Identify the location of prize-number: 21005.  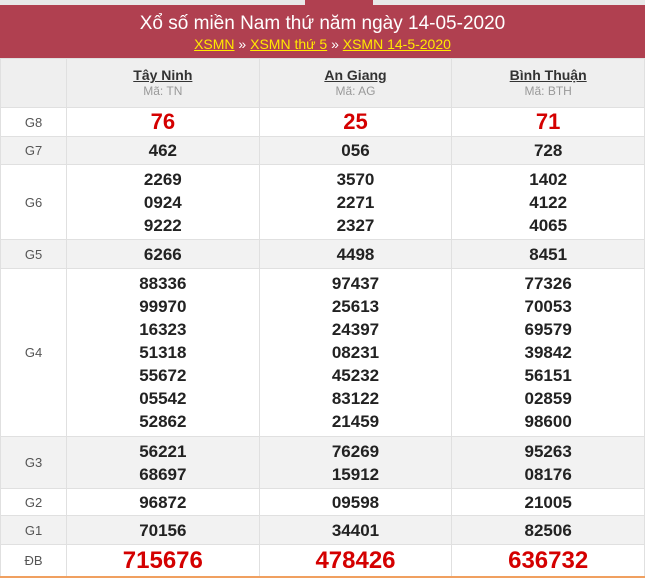
(548, 502).